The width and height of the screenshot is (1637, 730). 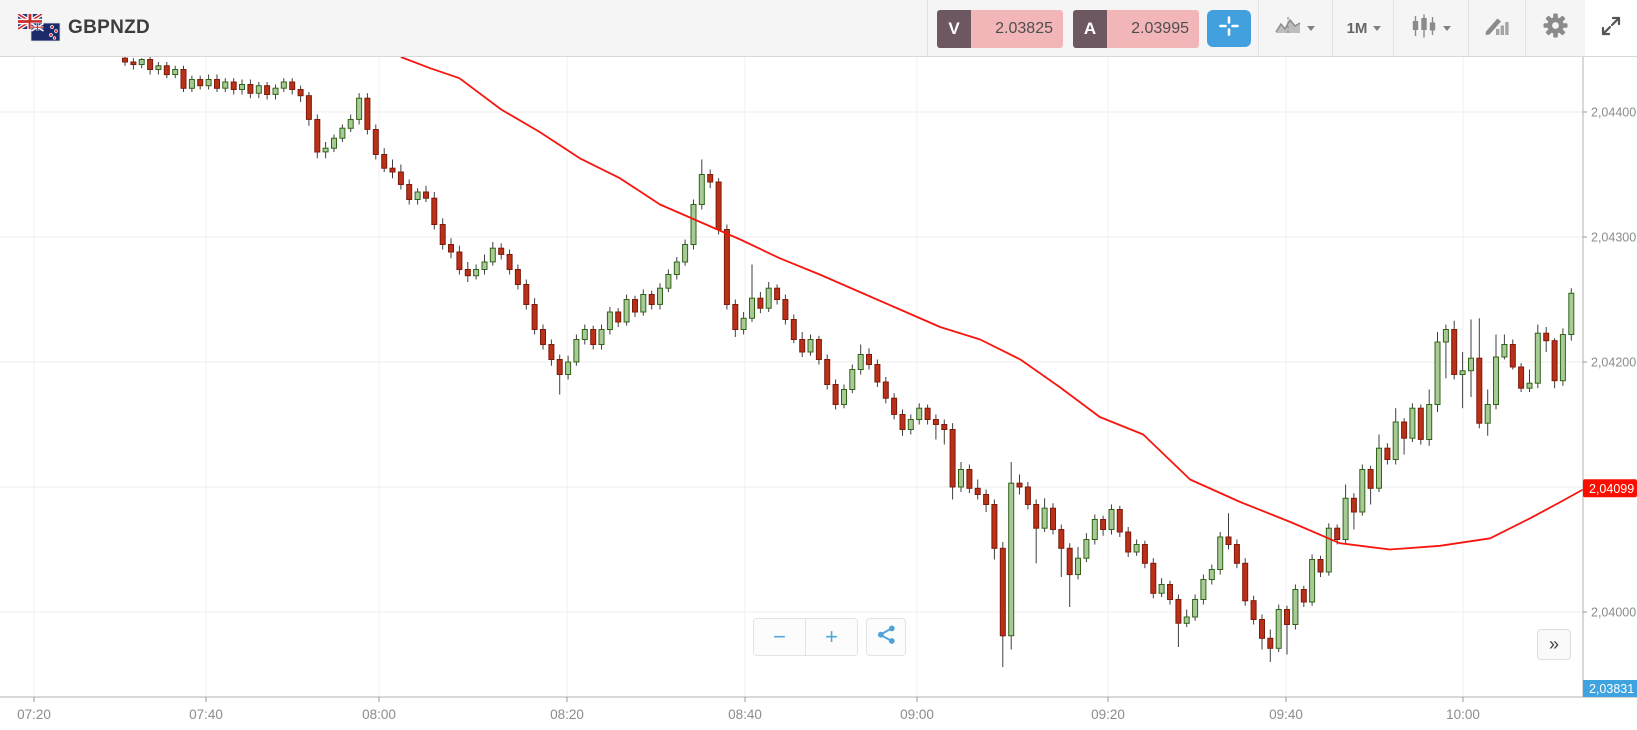 What do you see at coordinates (831, 637) in the screenshot?
I see `zoom-in-button: +` at bounding box center [831, 637].